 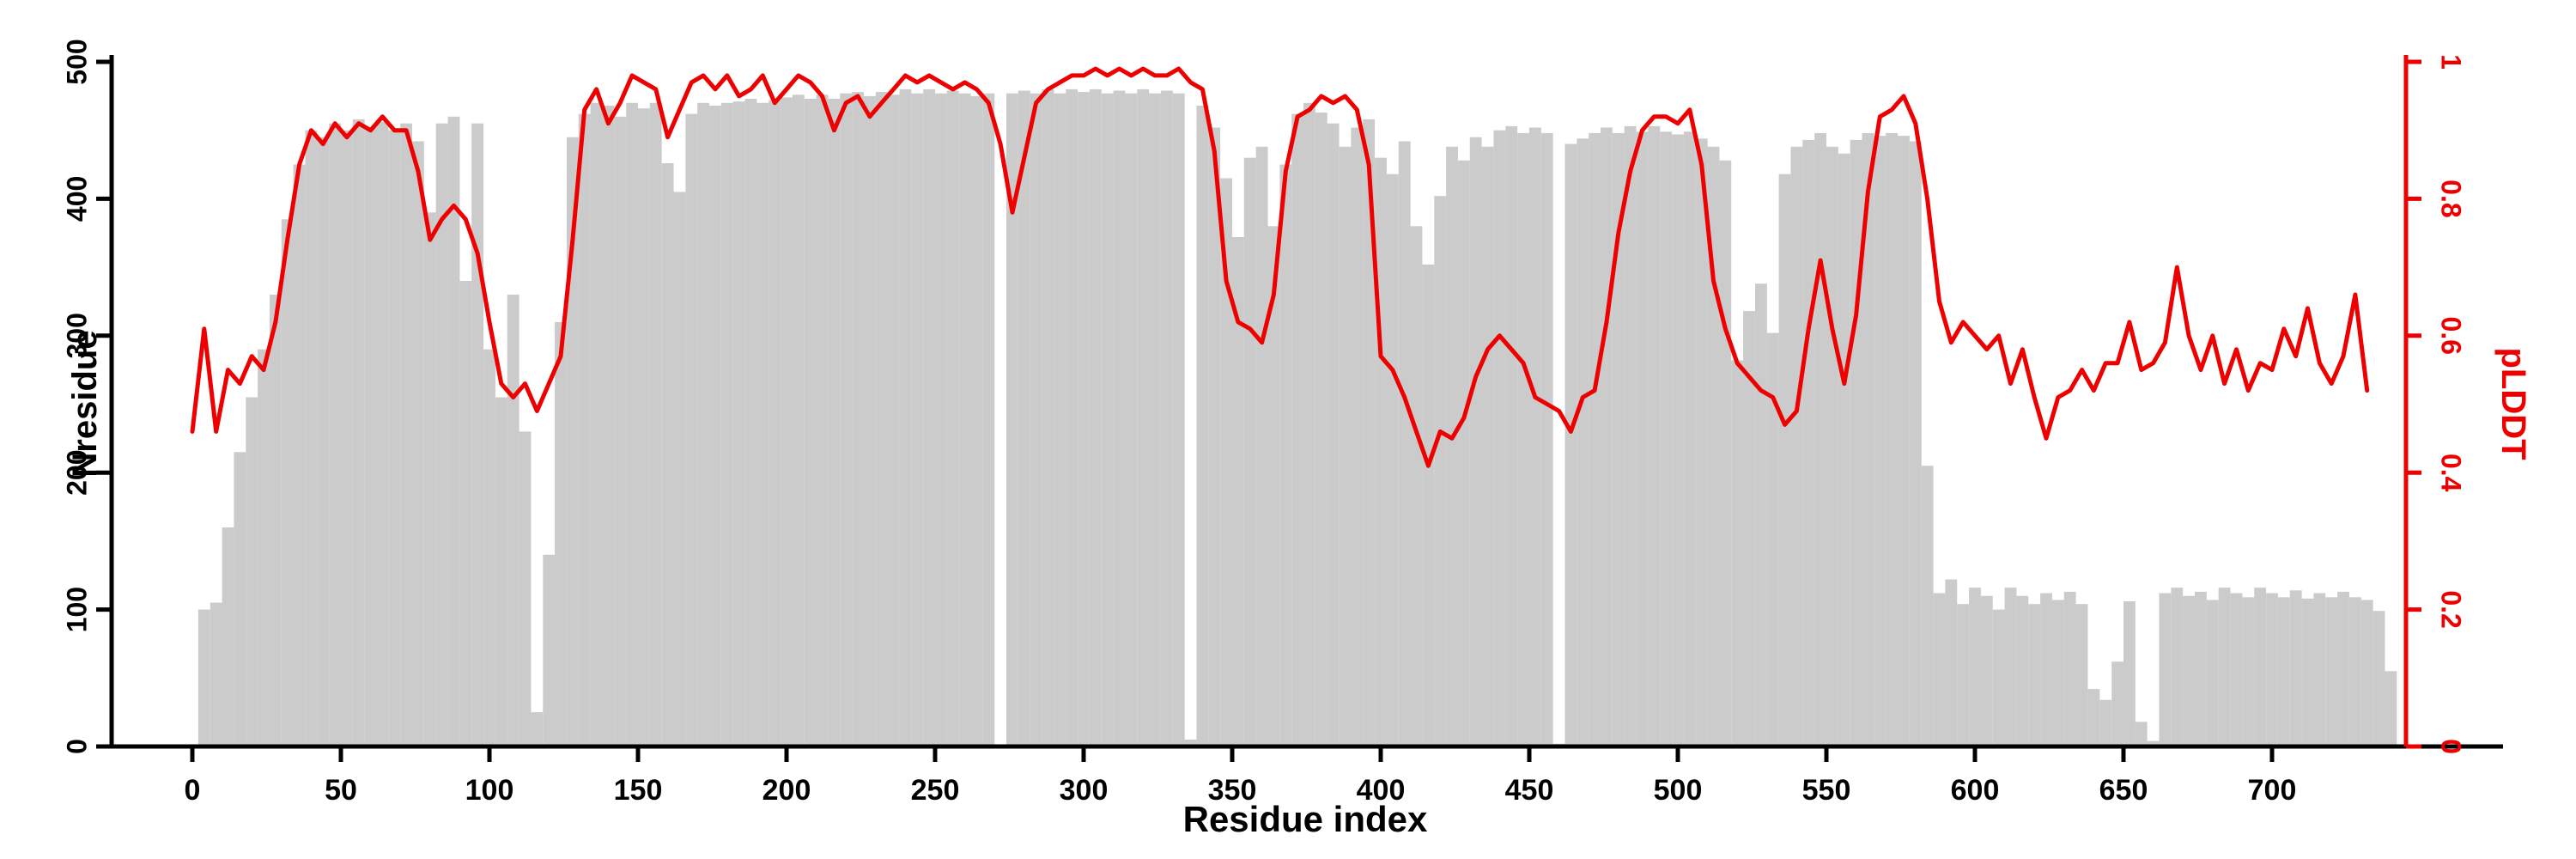 What do you see at coordinates (1305, 819) in the screenshot?
I see `x-axis-title: Residue index` at bounding box center [1305, 819].